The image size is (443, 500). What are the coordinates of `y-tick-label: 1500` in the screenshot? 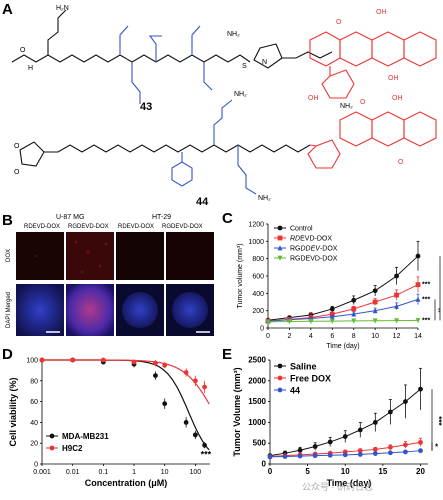 It's located at (257, 401).